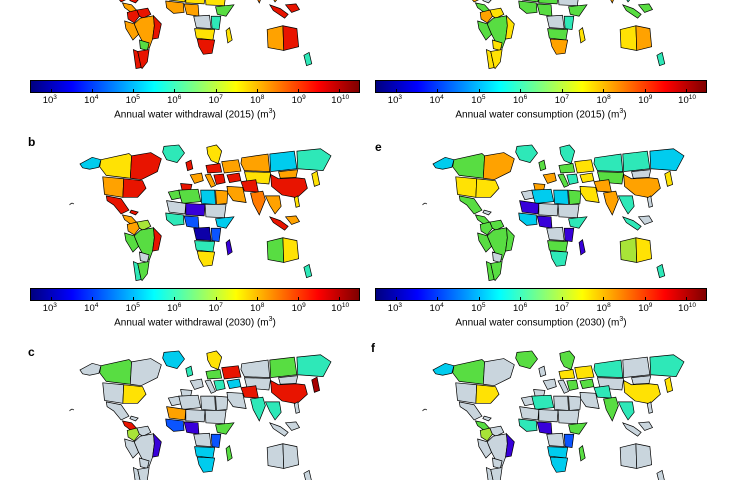 The height and width of the screenshot is (480, 737). I want to click on colorbar-gradient, so click(195, 294).